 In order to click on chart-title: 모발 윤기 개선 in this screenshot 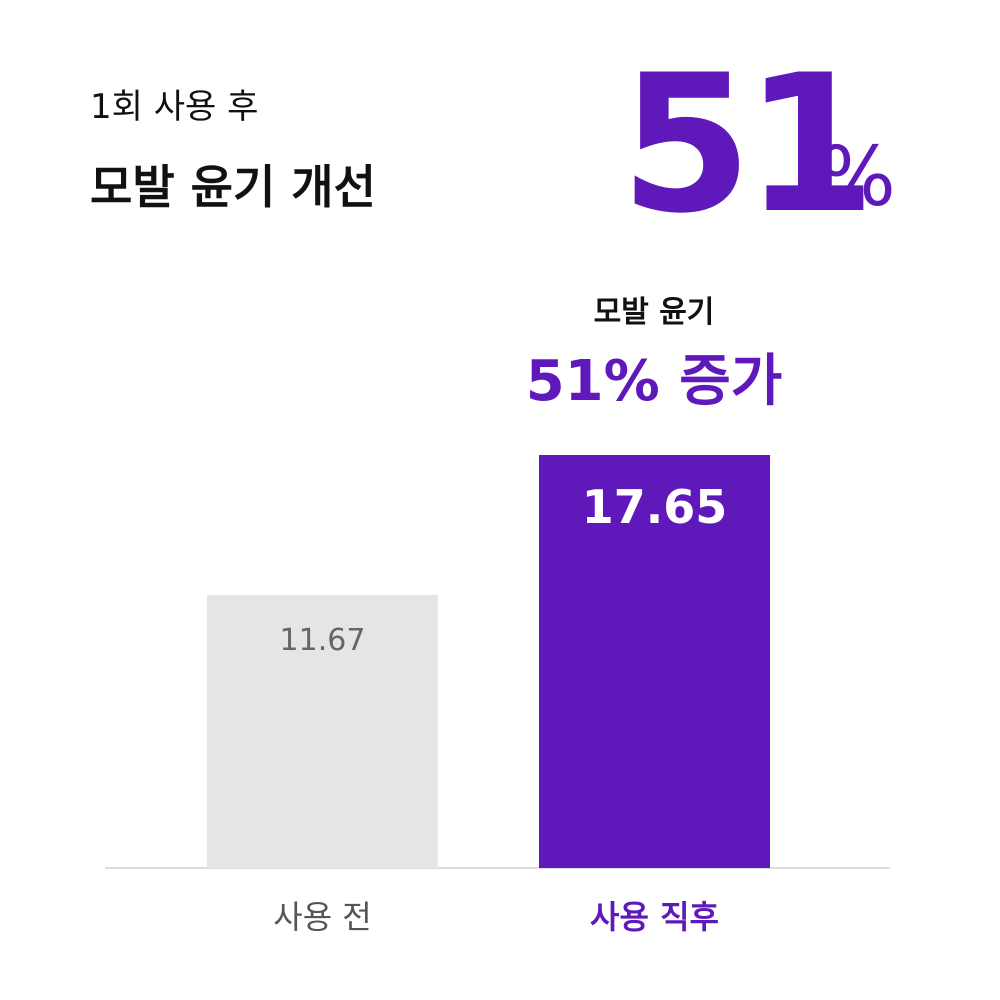, I will do `click(233, 187)`.